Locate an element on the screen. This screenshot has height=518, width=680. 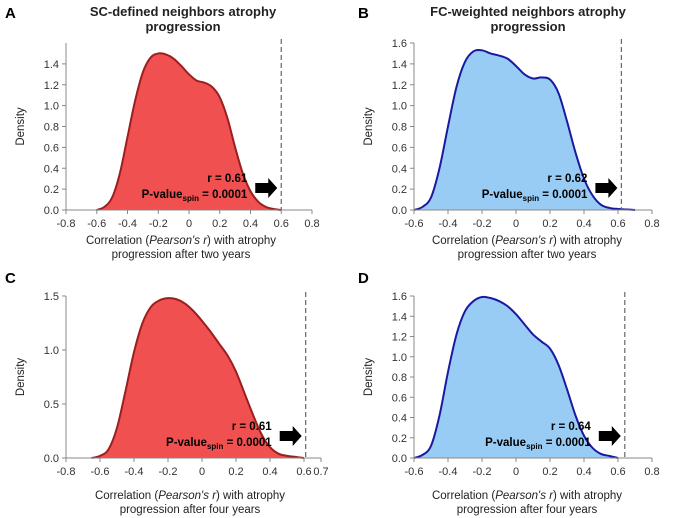
chart-title: progression is located at coordinates (182, 26).